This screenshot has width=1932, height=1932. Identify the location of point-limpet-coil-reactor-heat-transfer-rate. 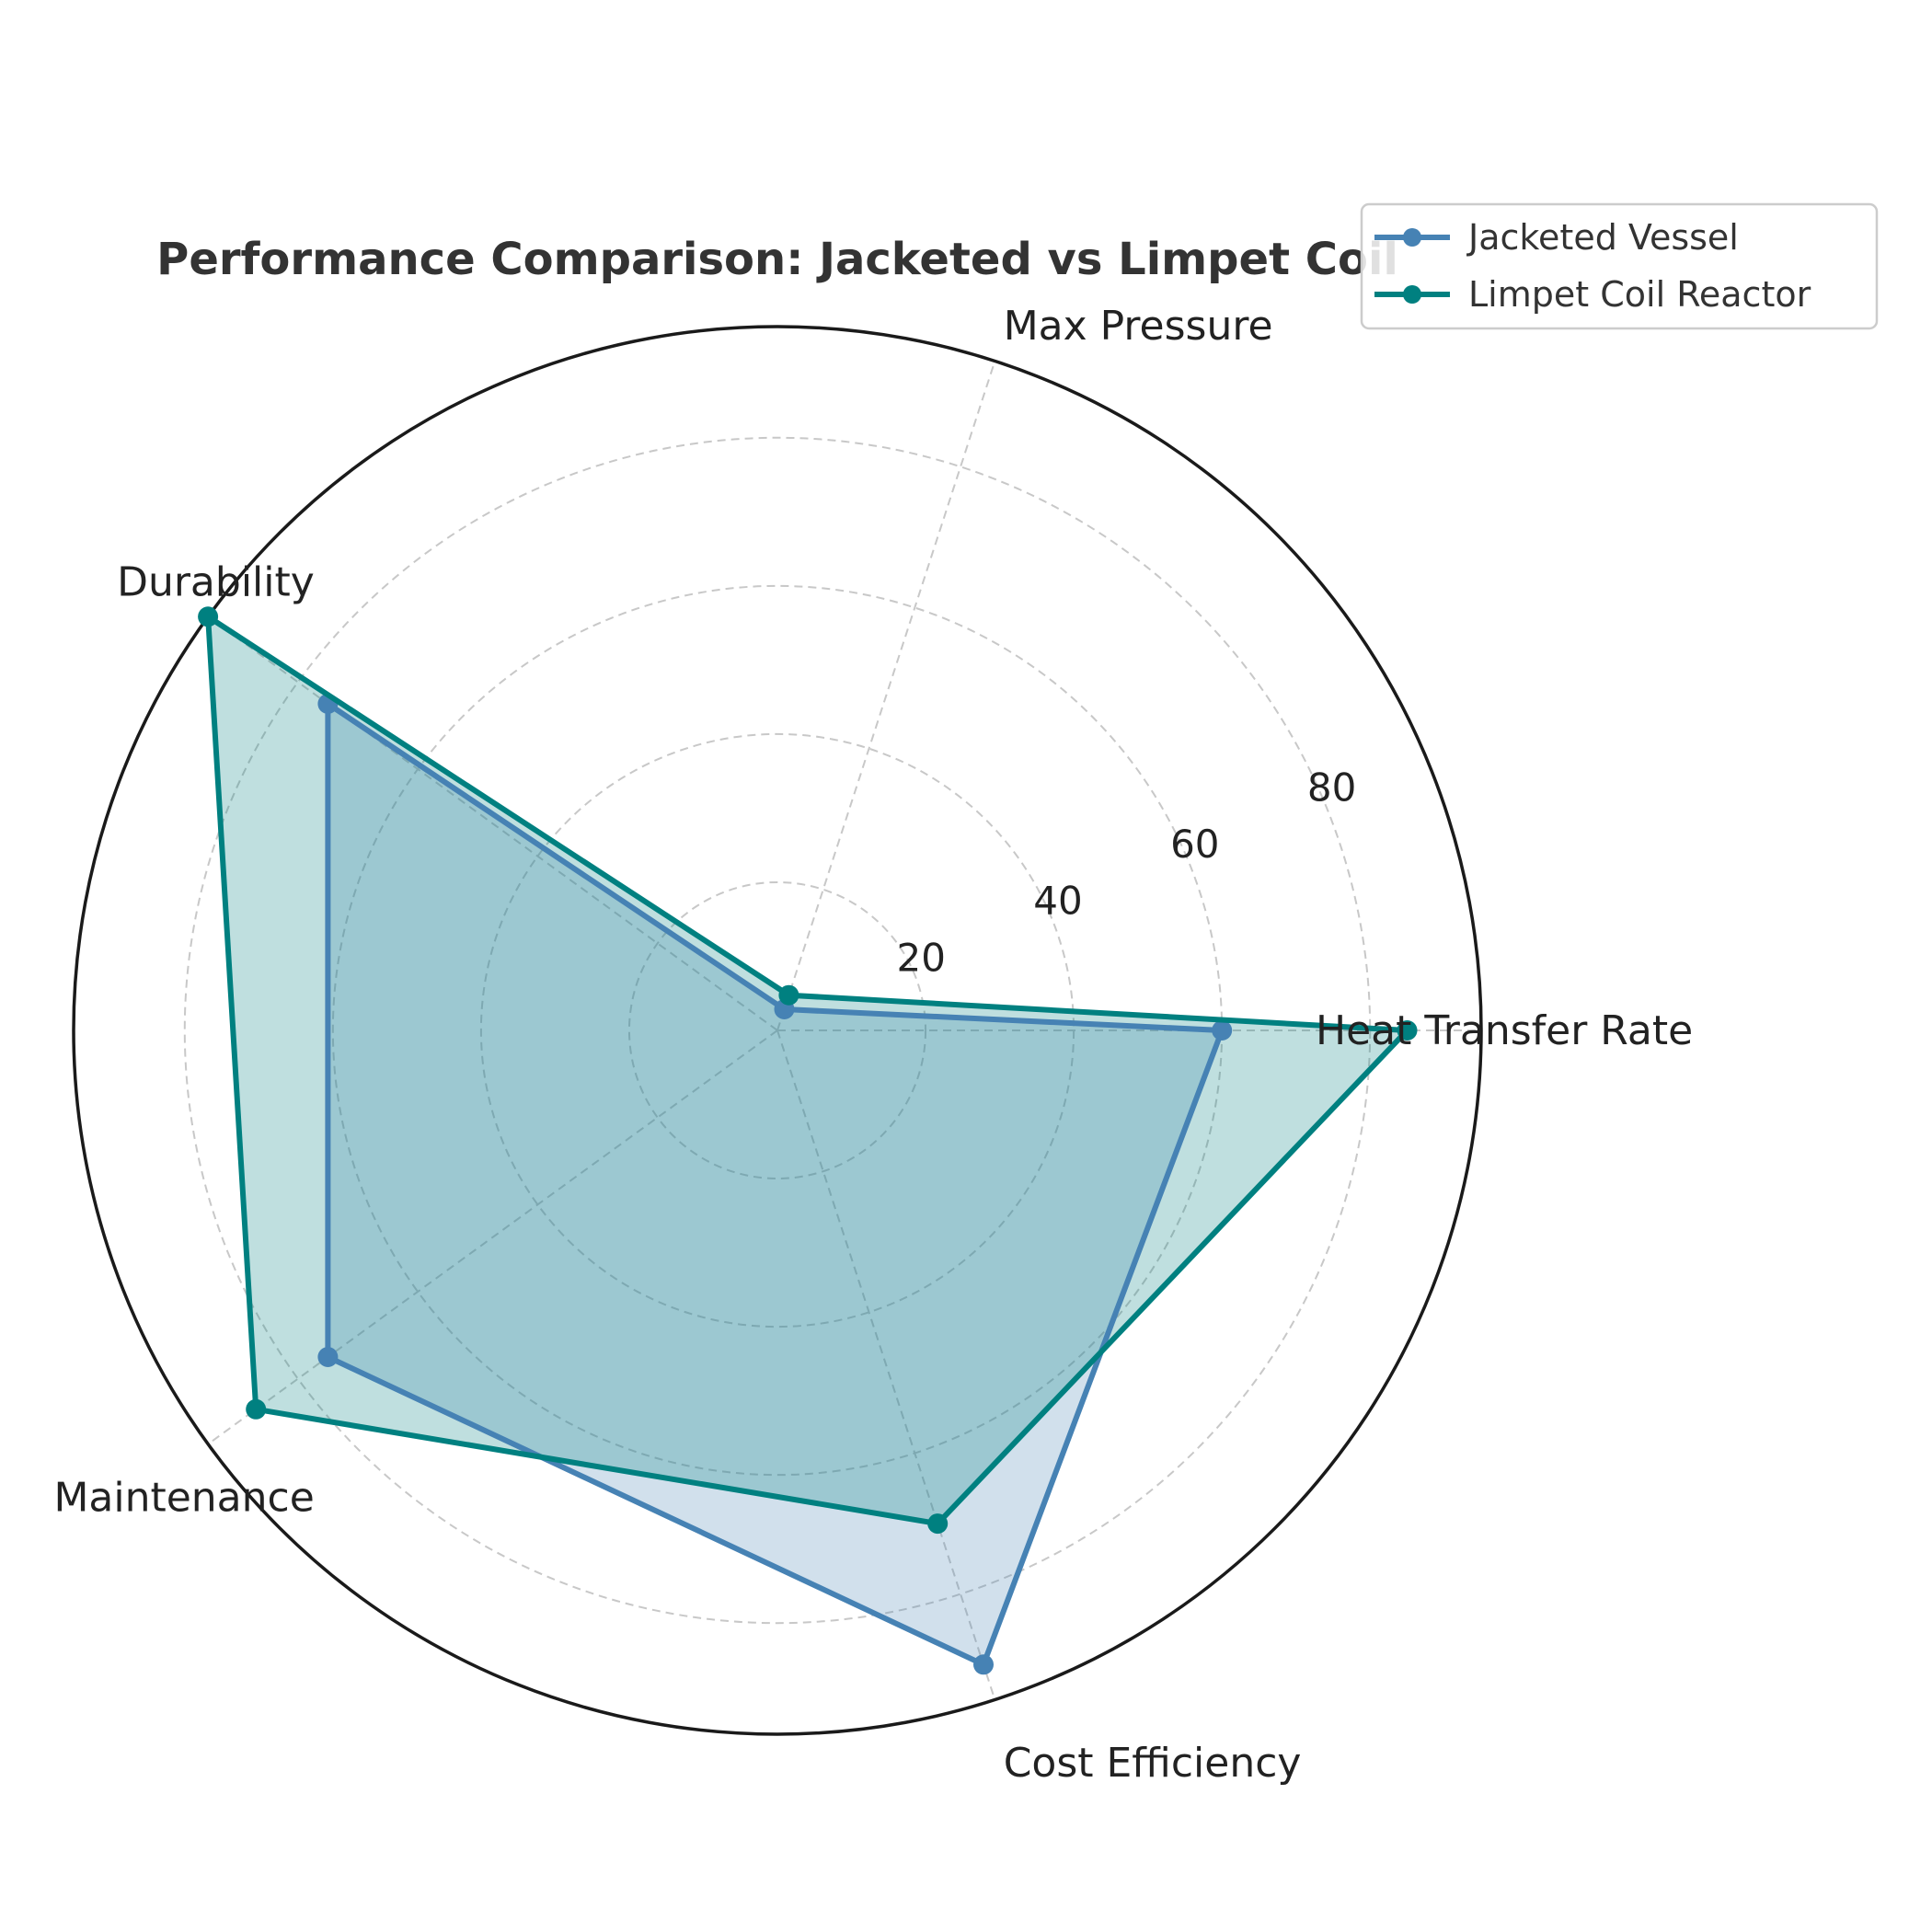
(1407, 1030).